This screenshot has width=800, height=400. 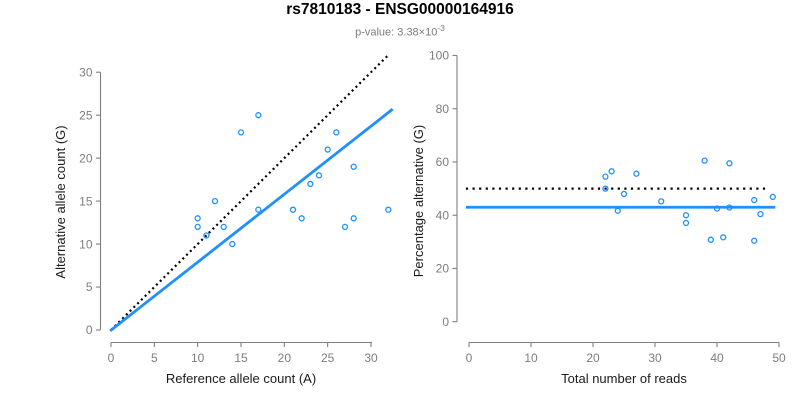 I want to click on x-tick-label: 40, so click(x=717, y=358).